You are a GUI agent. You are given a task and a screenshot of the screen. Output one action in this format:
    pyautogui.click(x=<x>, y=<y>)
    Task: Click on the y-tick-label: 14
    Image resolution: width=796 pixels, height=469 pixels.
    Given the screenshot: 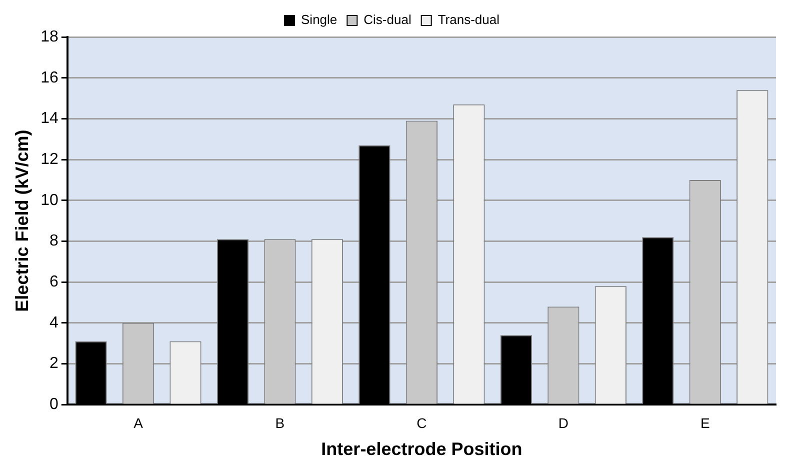 What is the action you would take?
    pyautogui.click(x=49, y=119)
    